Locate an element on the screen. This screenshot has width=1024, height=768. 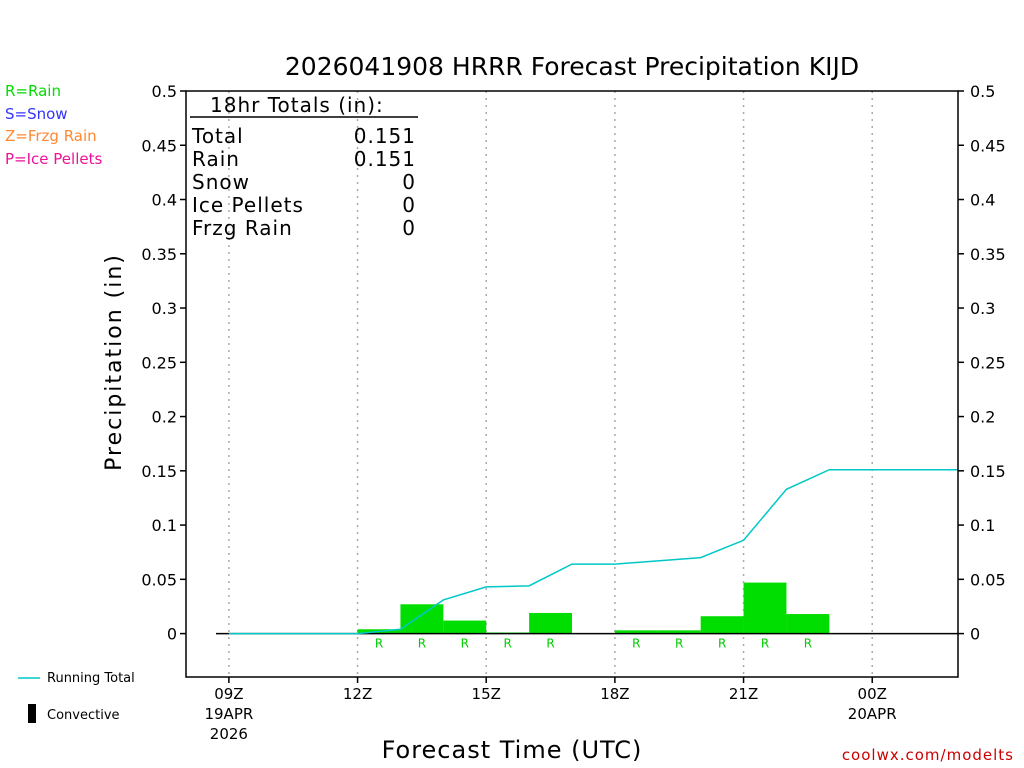
totals-total-label: Total is located at coordinates (217, 136).